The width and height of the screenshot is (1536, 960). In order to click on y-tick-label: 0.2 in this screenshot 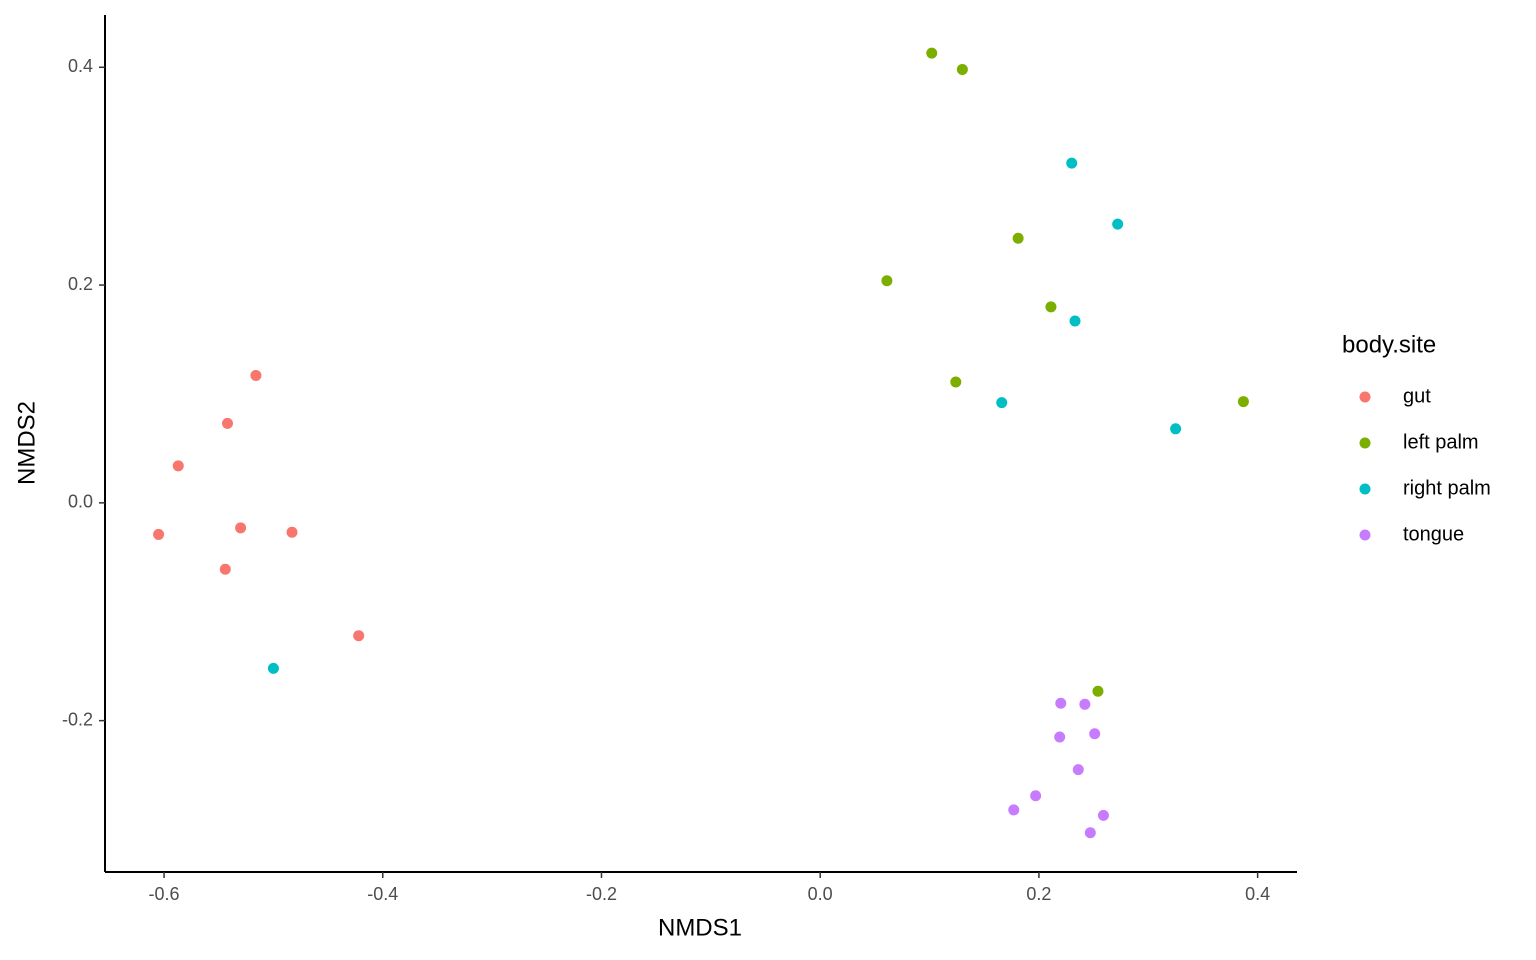, I will do `click(80, 284)`.